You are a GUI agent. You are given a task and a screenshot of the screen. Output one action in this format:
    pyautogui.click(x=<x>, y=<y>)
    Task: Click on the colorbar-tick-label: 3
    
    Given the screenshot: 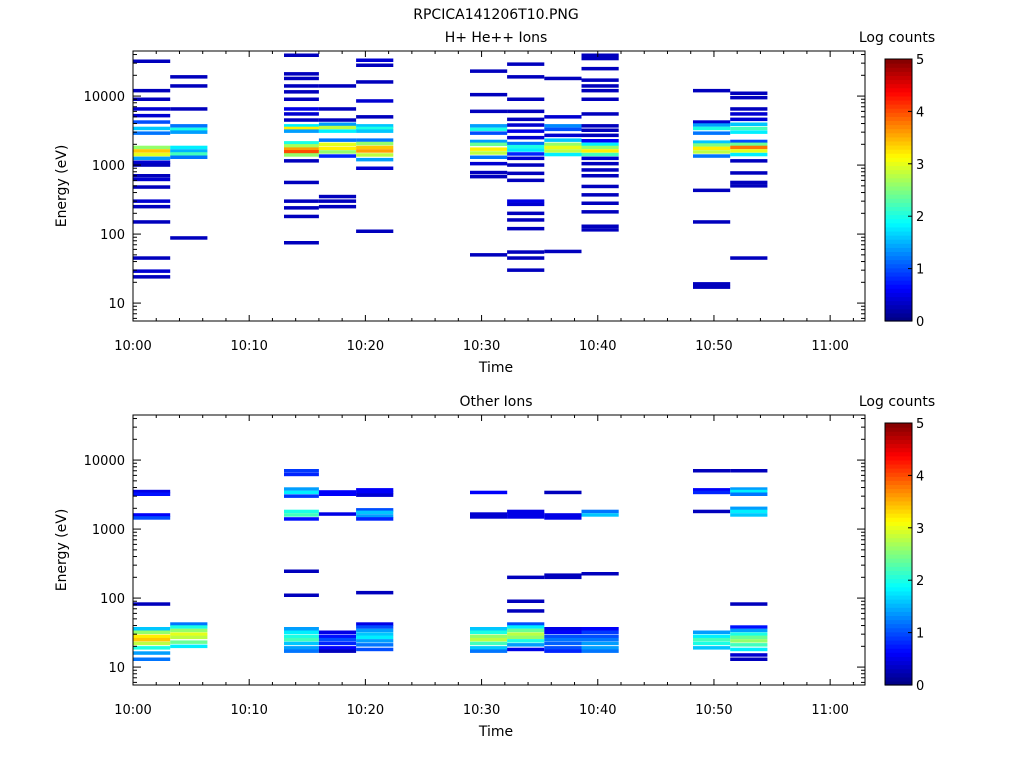 What is the action you would take?
    pyautogui.click(x=920, y=165)
    